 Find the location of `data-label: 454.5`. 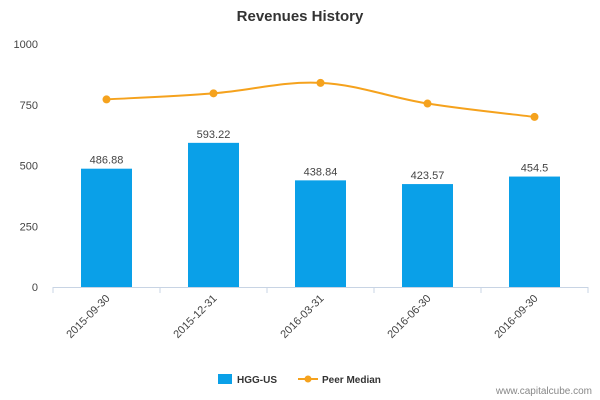

data-label: 454.5 is located at coordinates (535, 169).